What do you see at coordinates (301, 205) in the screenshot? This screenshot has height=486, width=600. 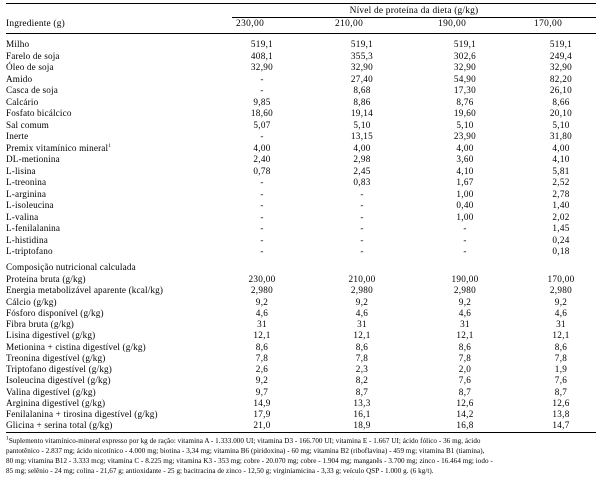 I see `table-row: L-isoleucina - - 0,40 1,40` at bounding box center [301, 205].